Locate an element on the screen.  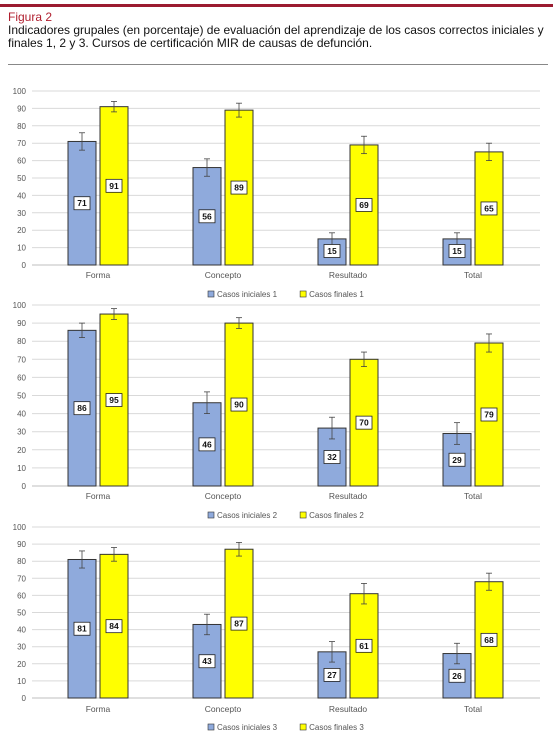
data-label: 81 is located at coordinates (82, 629).